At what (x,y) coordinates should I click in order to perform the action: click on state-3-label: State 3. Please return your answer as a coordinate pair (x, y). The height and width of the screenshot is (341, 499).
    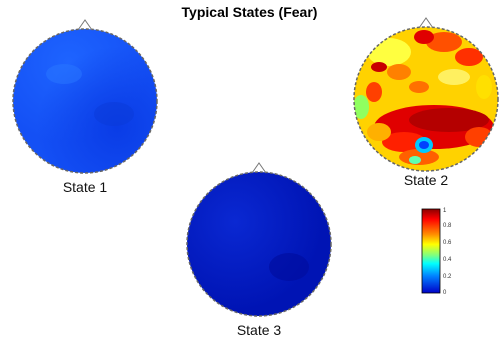
    Looking at the image, I should click on (259, 330).